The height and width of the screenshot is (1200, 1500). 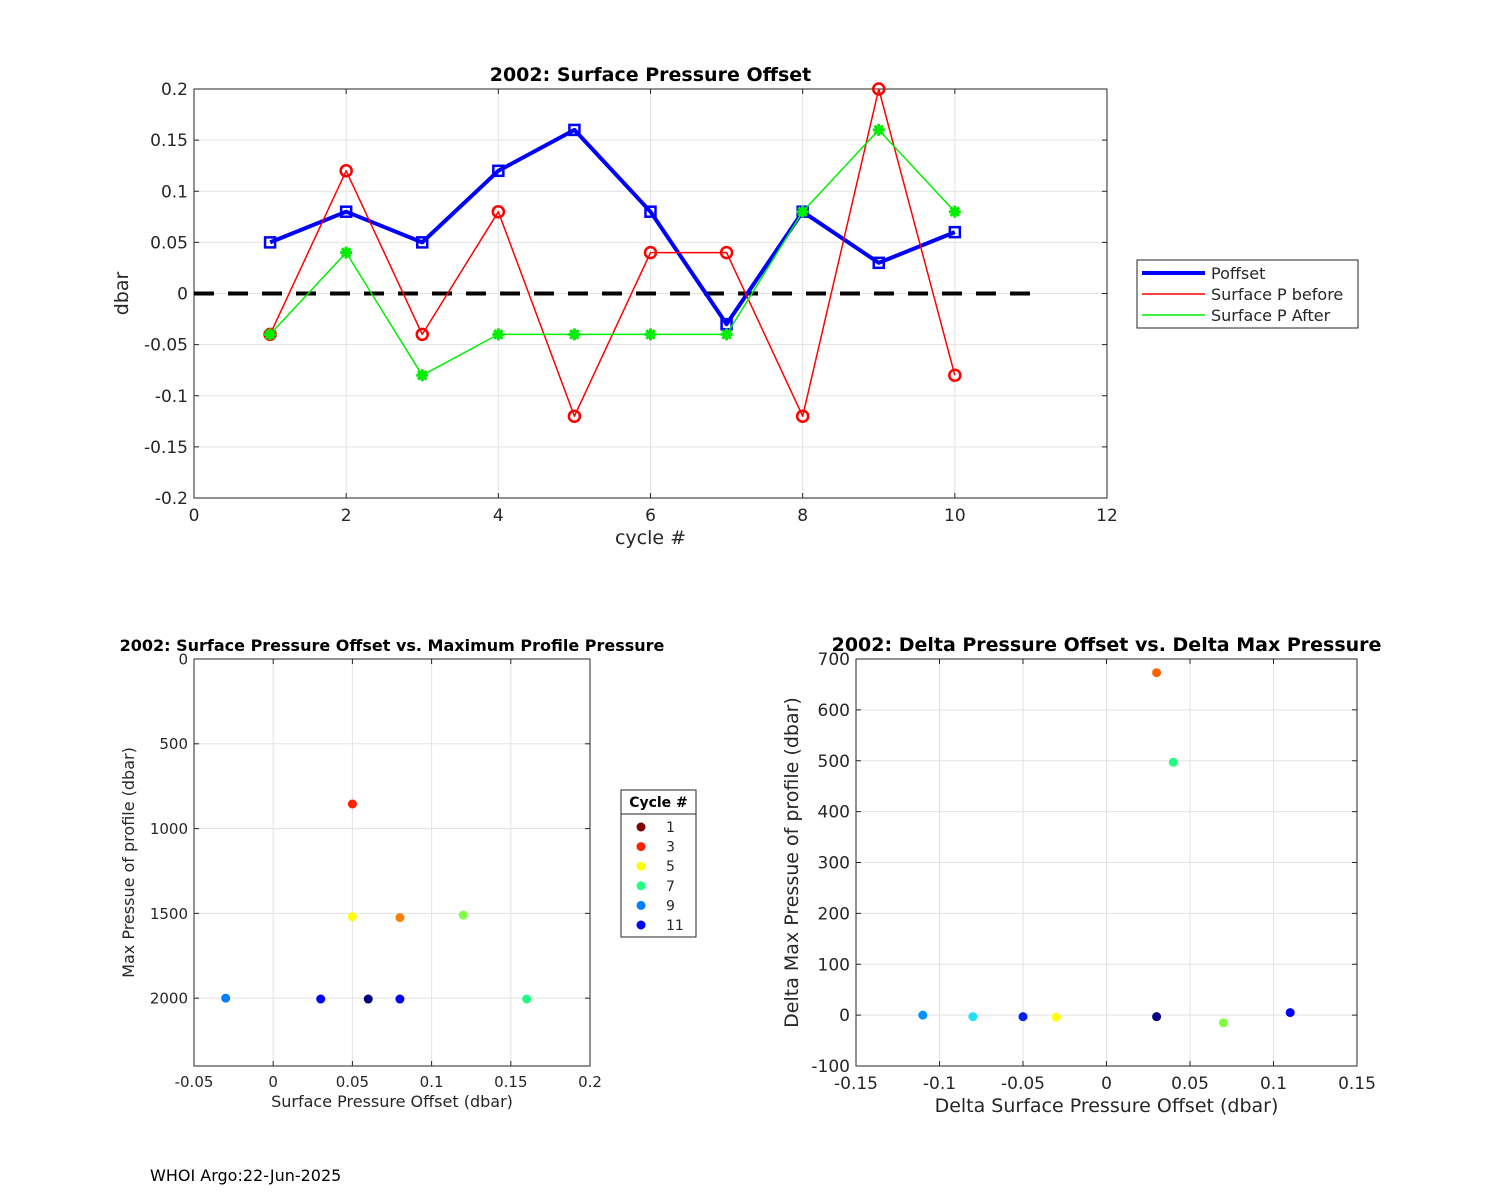 What do you see at coordinates (792, 862) in the screenshot?
I see `y-axis-label: Delta Max Pressue of profile (dbar)` at bounding box center [792, 862].